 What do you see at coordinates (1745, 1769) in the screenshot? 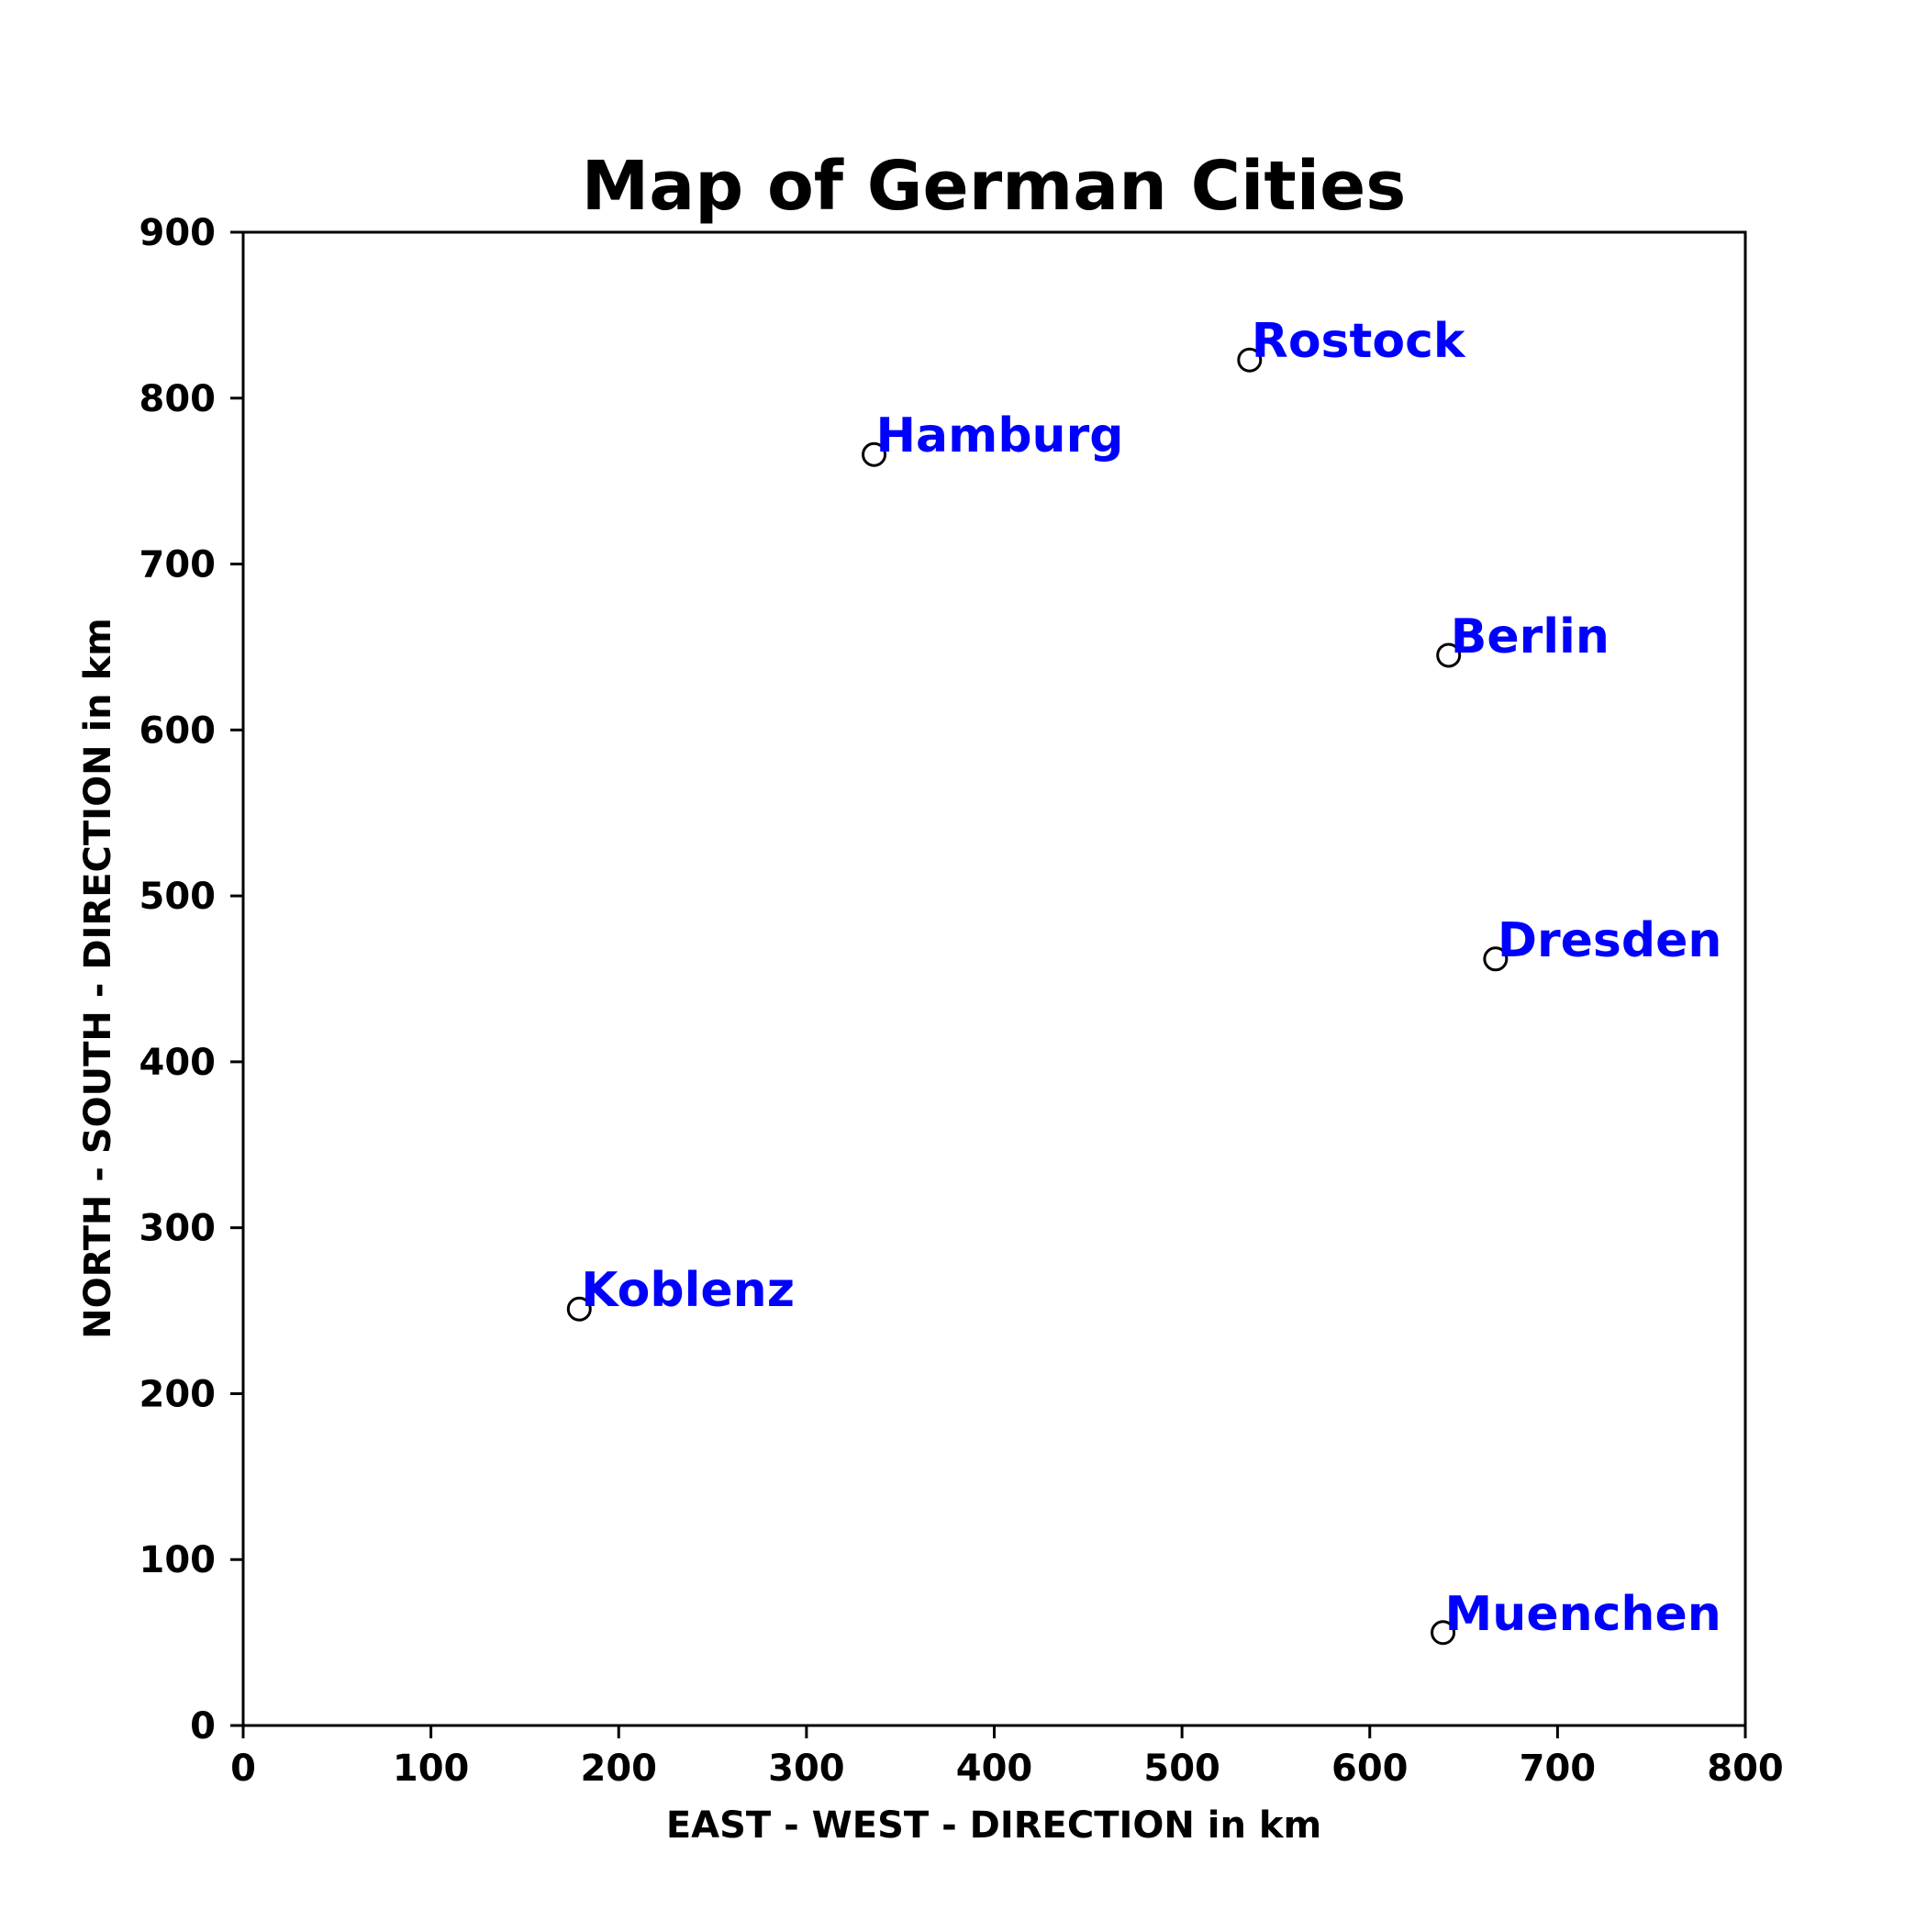
I see `x-tick-label: 800` at bounding box center [1745, 1769].